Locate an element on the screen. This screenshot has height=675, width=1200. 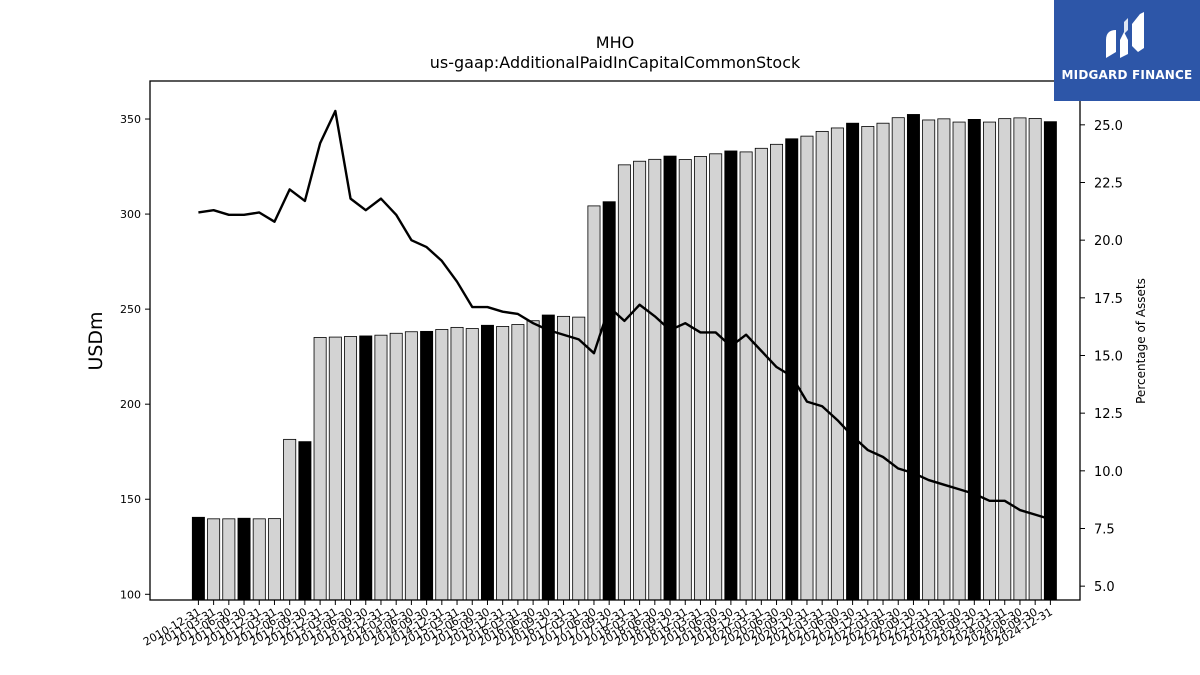
right-axis: 5.0 7.5 10.0 12.5 15.0 17.5 20.0 22.5 25.0 is located at coordinates (1101, 357).